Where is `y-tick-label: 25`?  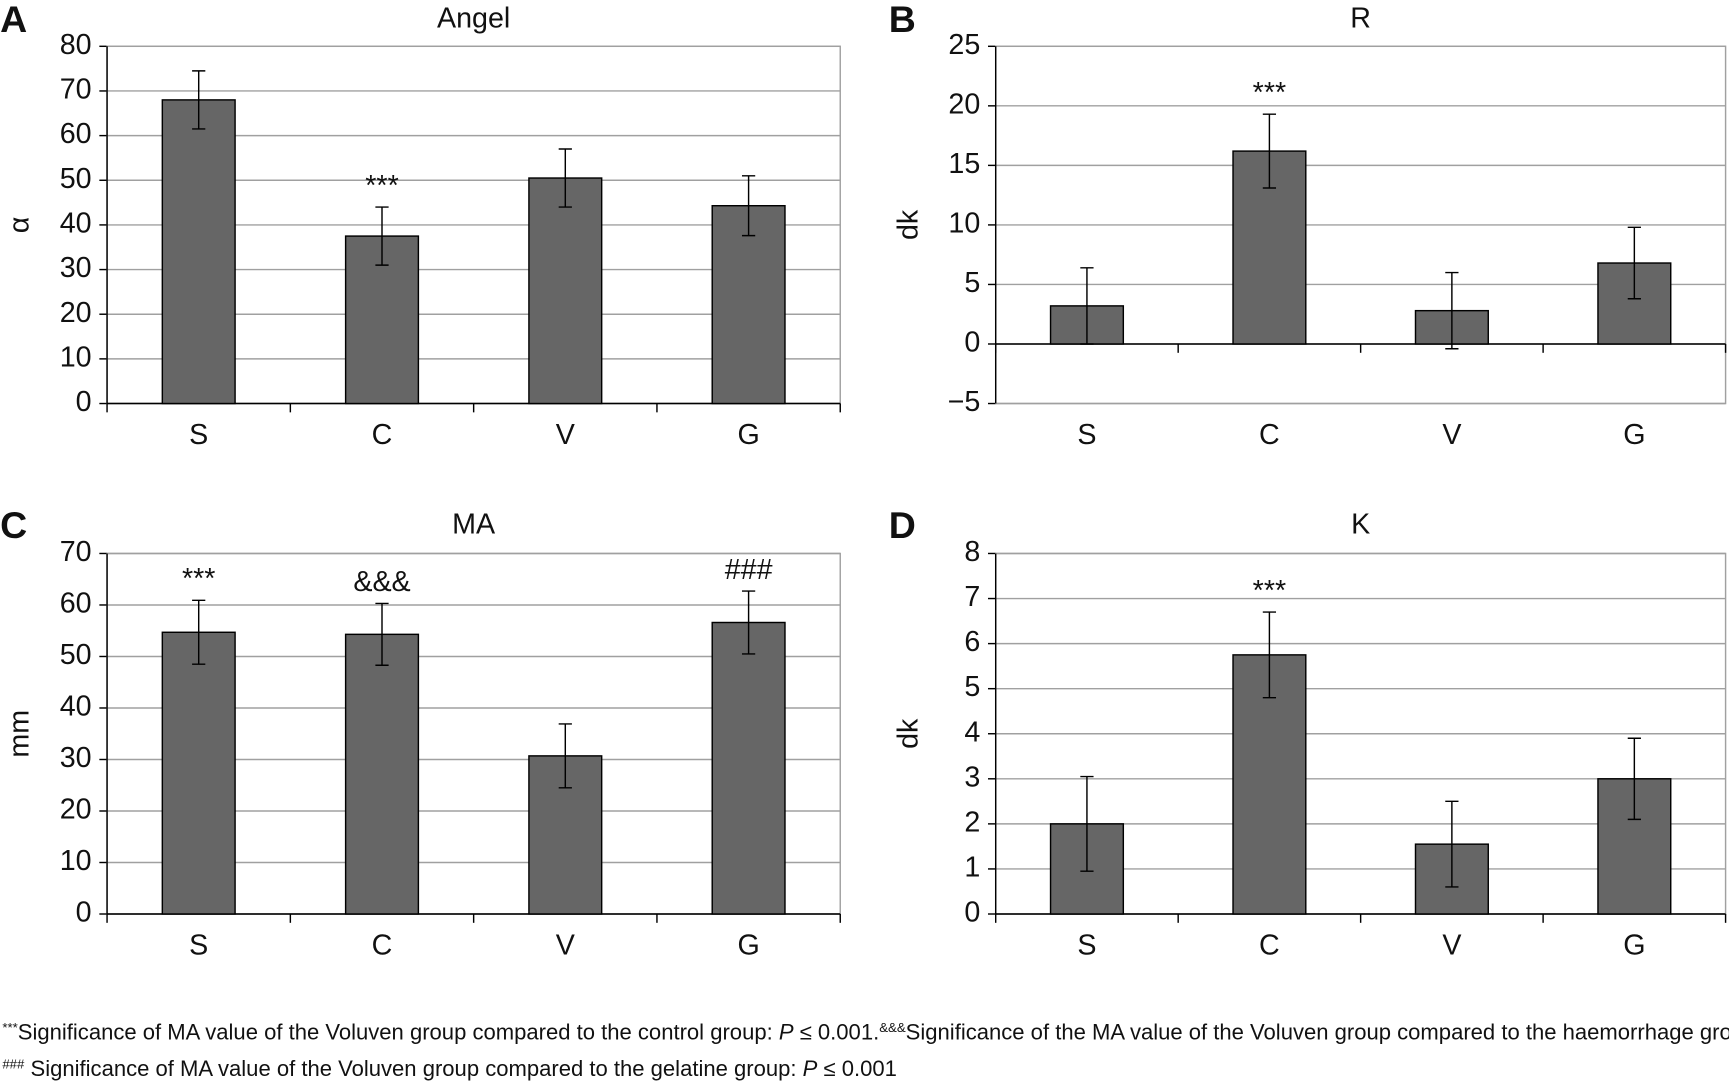
y-tick-label: 25 is located at coordinates (964, 45).